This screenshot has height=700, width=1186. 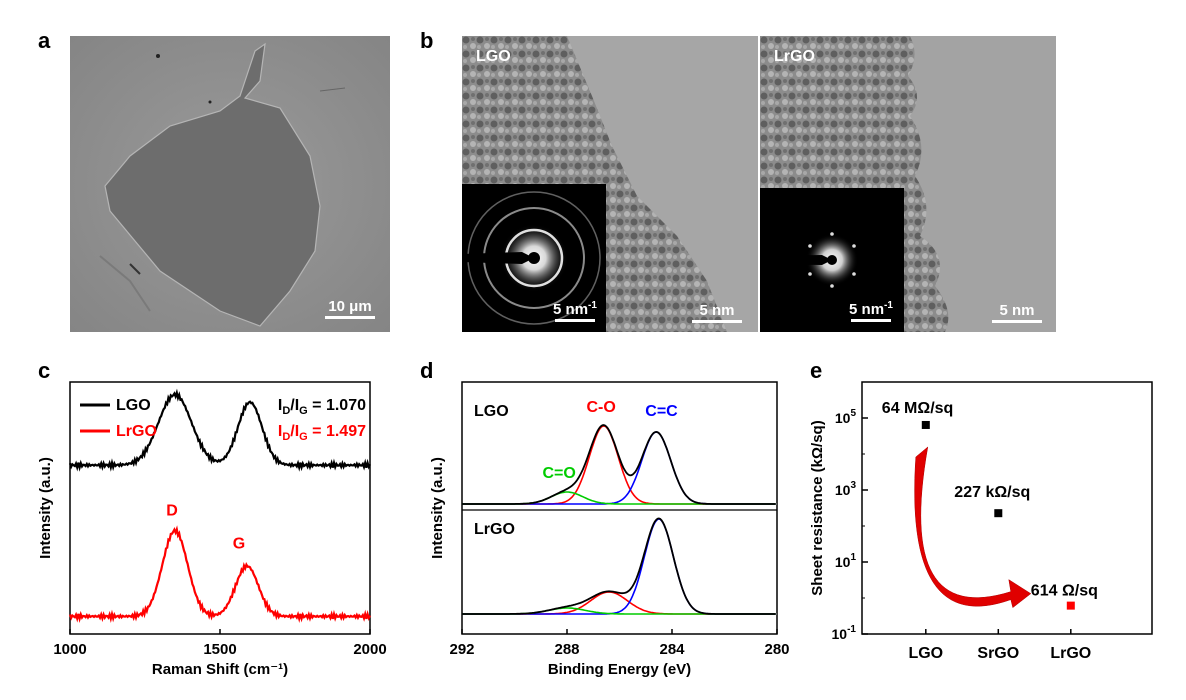 What do you see at coordinates (1070, 605) in the screenshot?
I see `sr-point-lrgo` at bounding box center [1070, 605].